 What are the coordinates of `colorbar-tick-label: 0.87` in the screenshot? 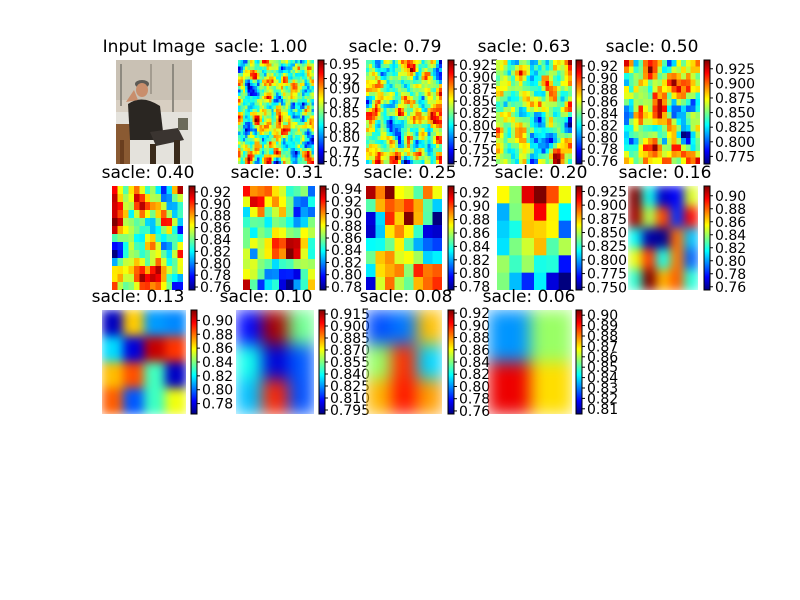 It's located at (344, 104).